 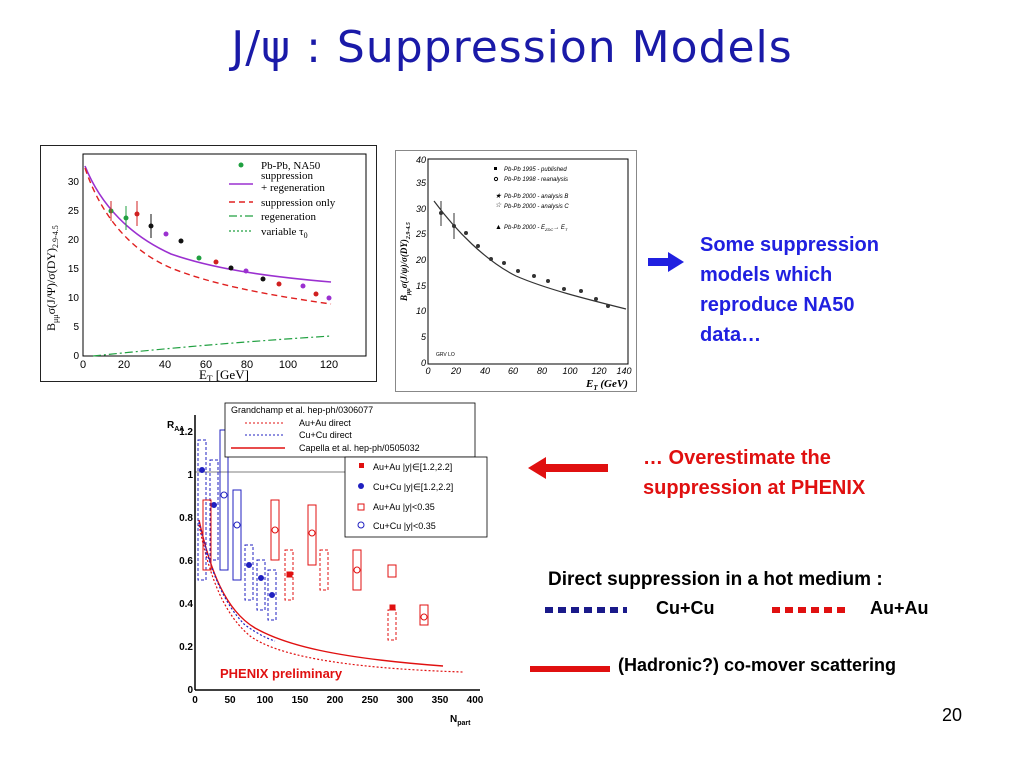 What do you see at coordinates (536, 207) in the screenshot?
I see `svg-text: Pb-Pb 2000 - analysis C` at bounding box center [536, 207].